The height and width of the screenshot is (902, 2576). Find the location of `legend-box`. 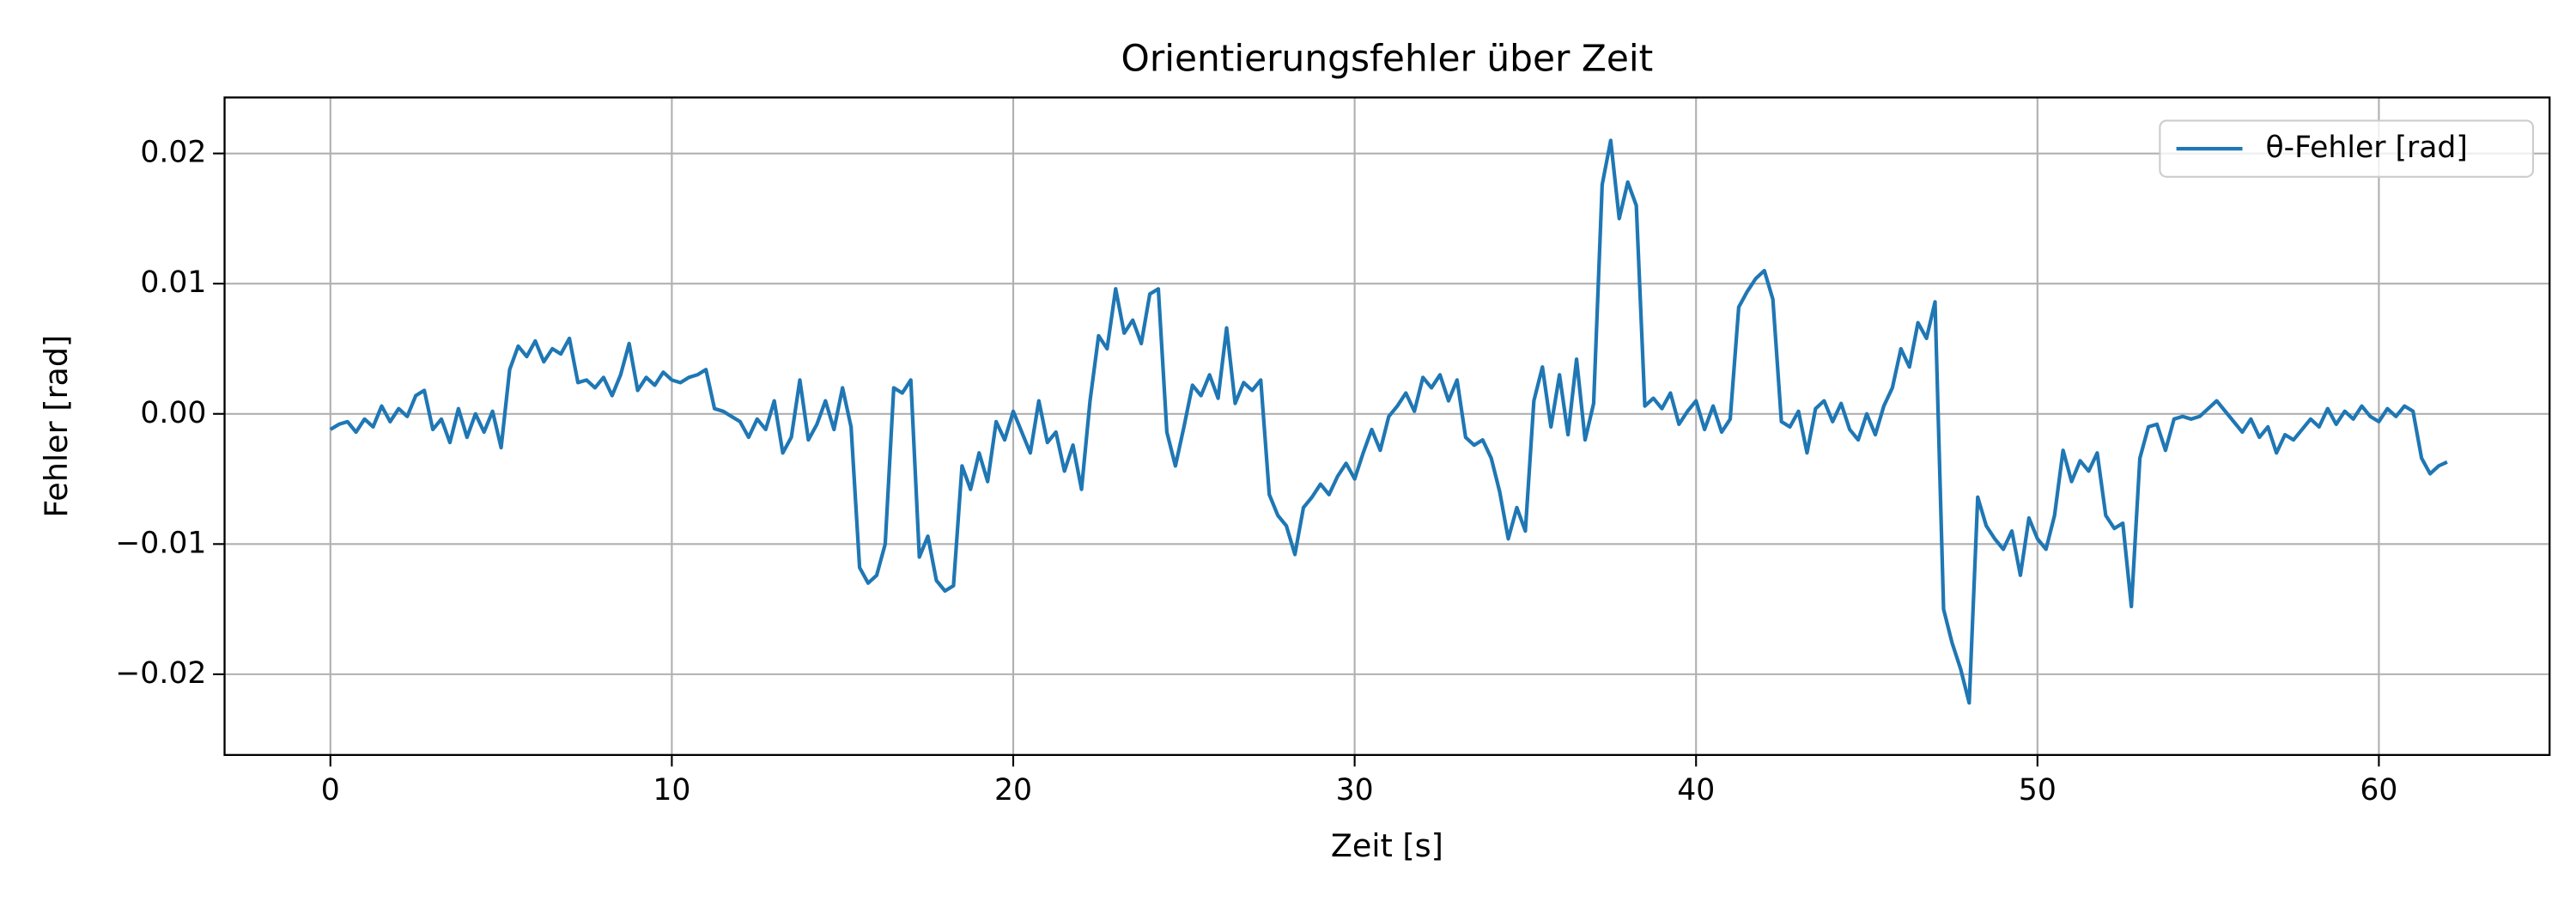

legend-box is located at coordinates (2347, 148).